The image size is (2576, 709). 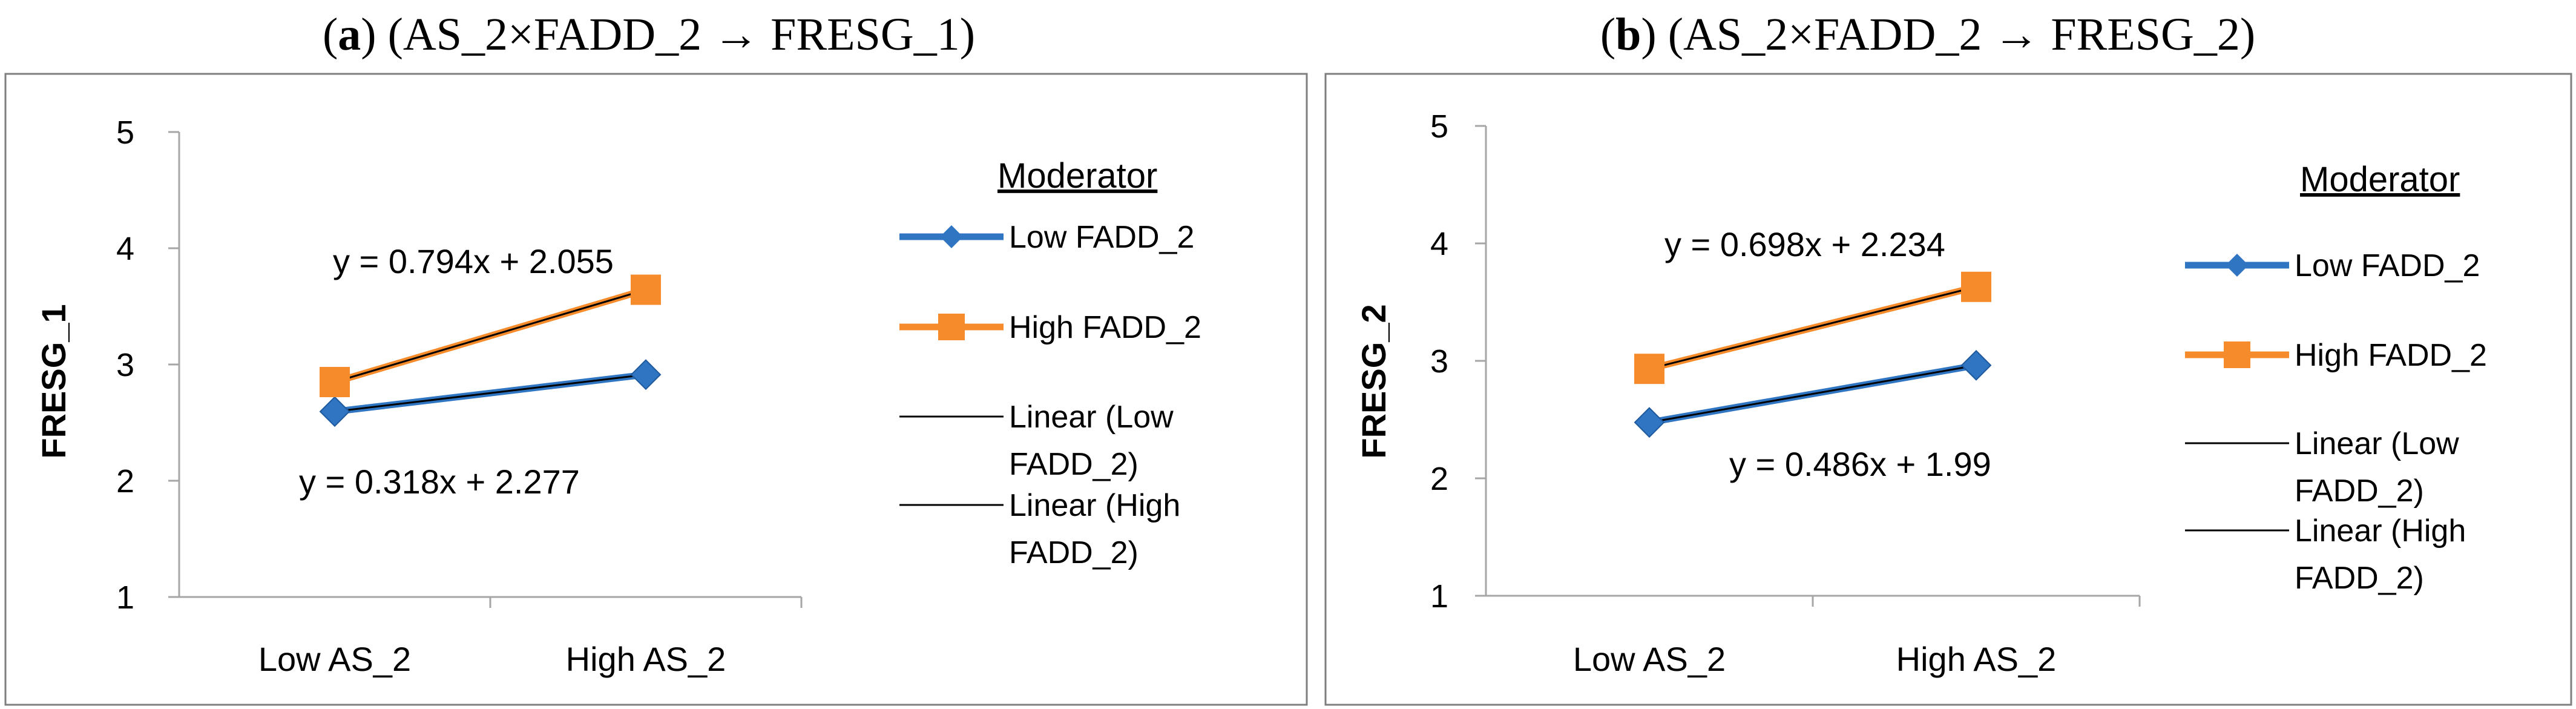 I want to click on panel-a-legend-linear-low-label-2: FADD_2), so click(x=1073, y=465).